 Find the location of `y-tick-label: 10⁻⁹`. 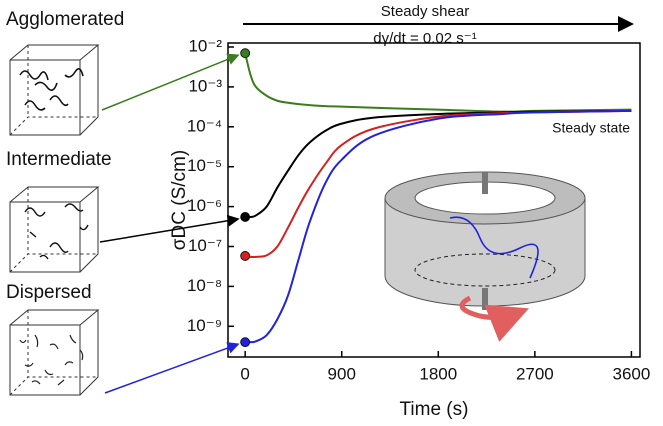

y-tick-label: 10⁻⁹ is located at coordinates (204, 325).